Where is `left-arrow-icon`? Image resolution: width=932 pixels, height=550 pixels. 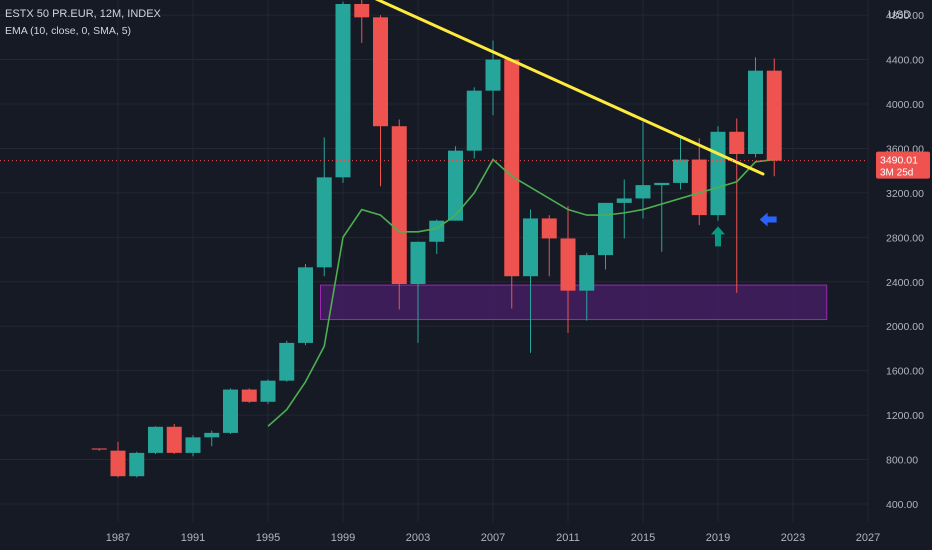
left-arrow-icon is located at coordinates (768, 219).